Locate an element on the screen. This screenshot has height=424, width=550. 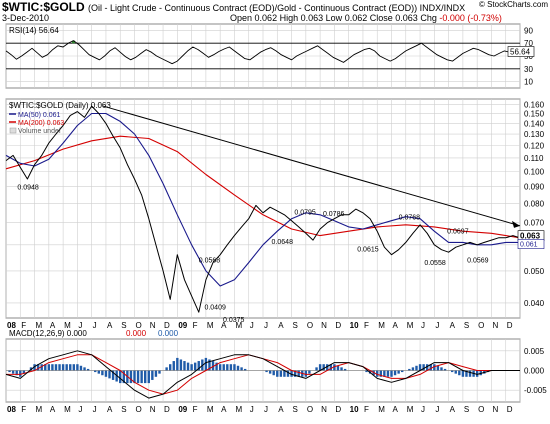
rsi-legend: RSI(14) 56.64 is located at coordinates (34, 30).